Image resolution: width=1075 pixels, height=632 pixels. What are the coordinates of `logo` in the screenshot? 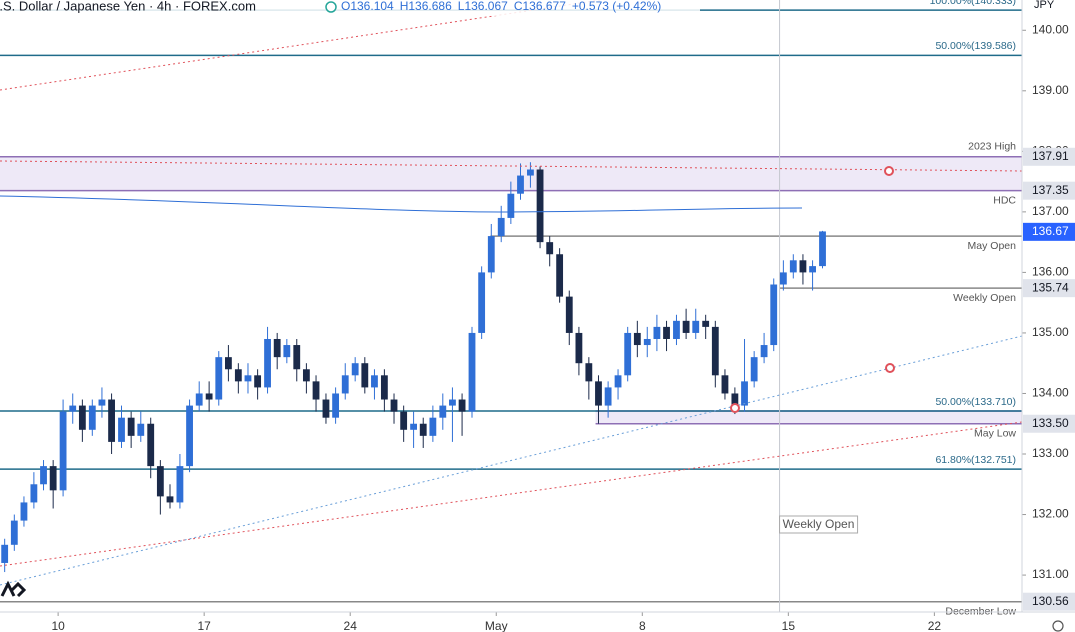 It's located at (13, 589).